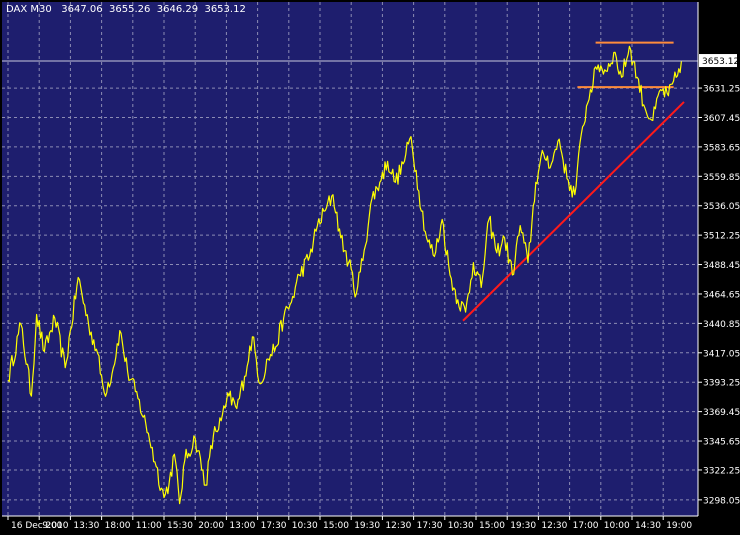 The height and width of the screenshot is (535, 740). Describe the element at coordinates (180, 526) in the screenshot. I see `x-tick-label: 15:30` at that location.